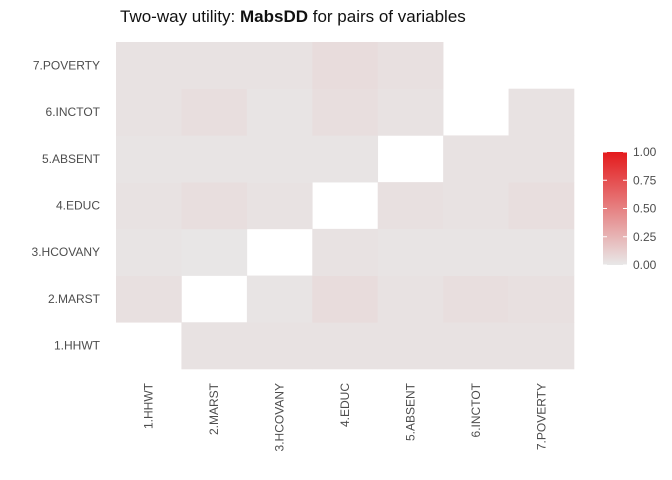 This screenshot has width=672, height=480. Describe the element at coordinates (645, 237) in the screenshot. I see `legend-tick-label: 0.25` at that location.